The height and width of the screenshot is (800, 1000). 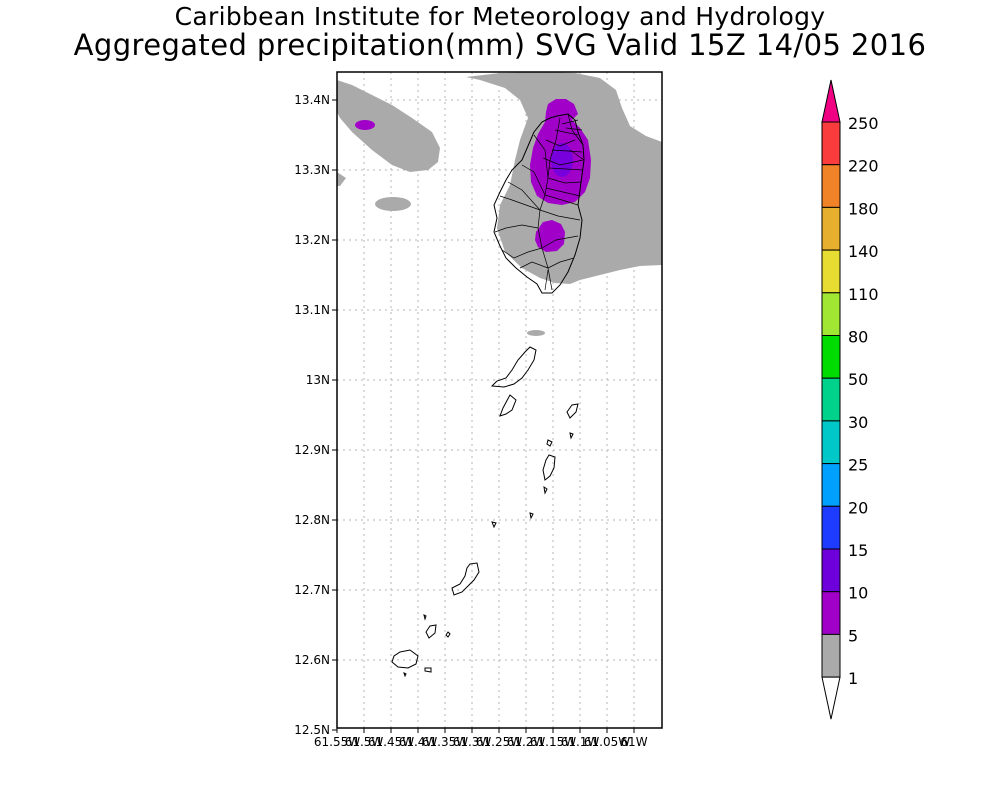 What do you see at coordinates (312, 450) in the screenshot?
I see `lat-label: 12.9N` at bounding box center [312, 450].